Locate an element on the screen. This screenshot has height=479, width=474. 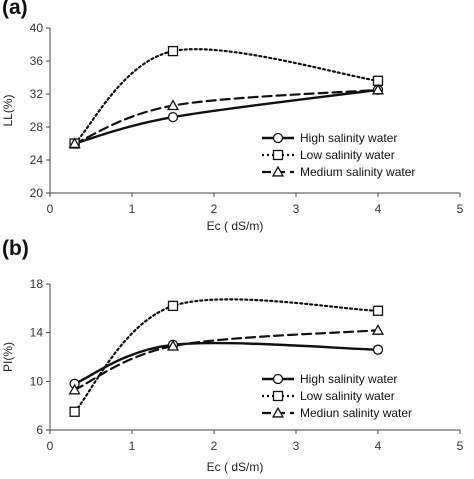
y-tick-label: 36 is located at coordinates (37, 61).